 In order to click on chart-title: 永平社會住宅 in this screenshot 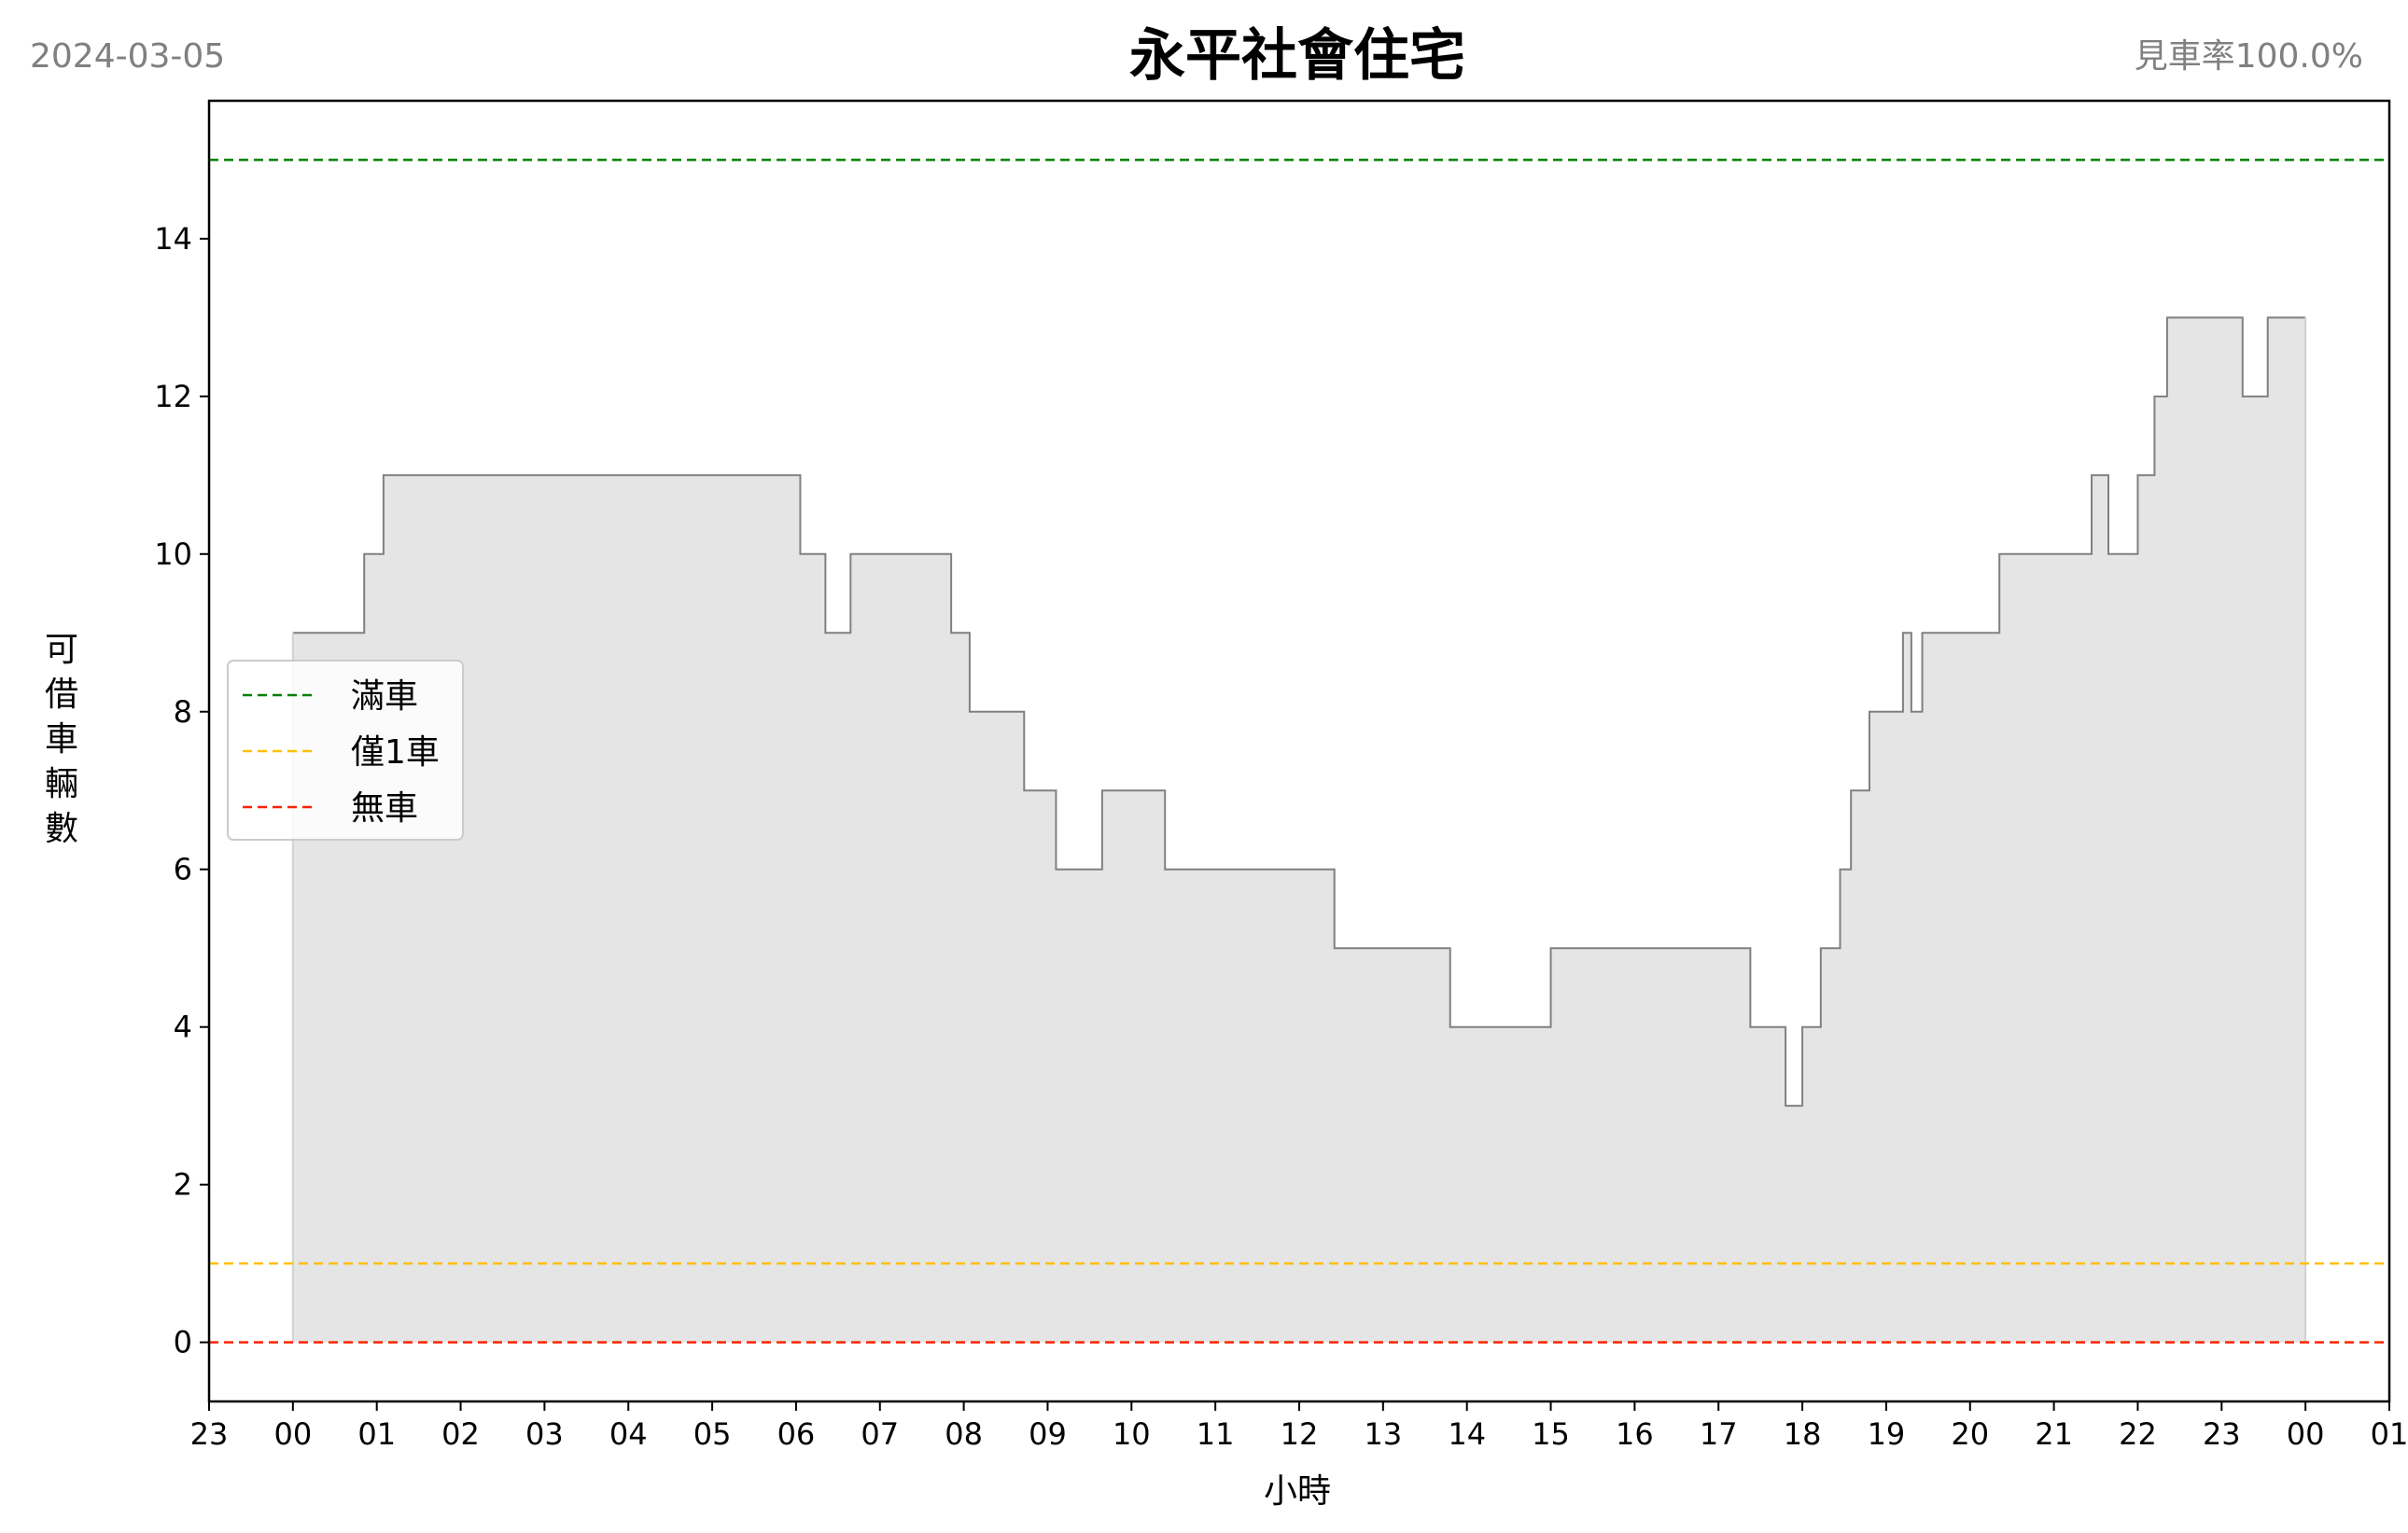, I will do `click(1297, 56)`.